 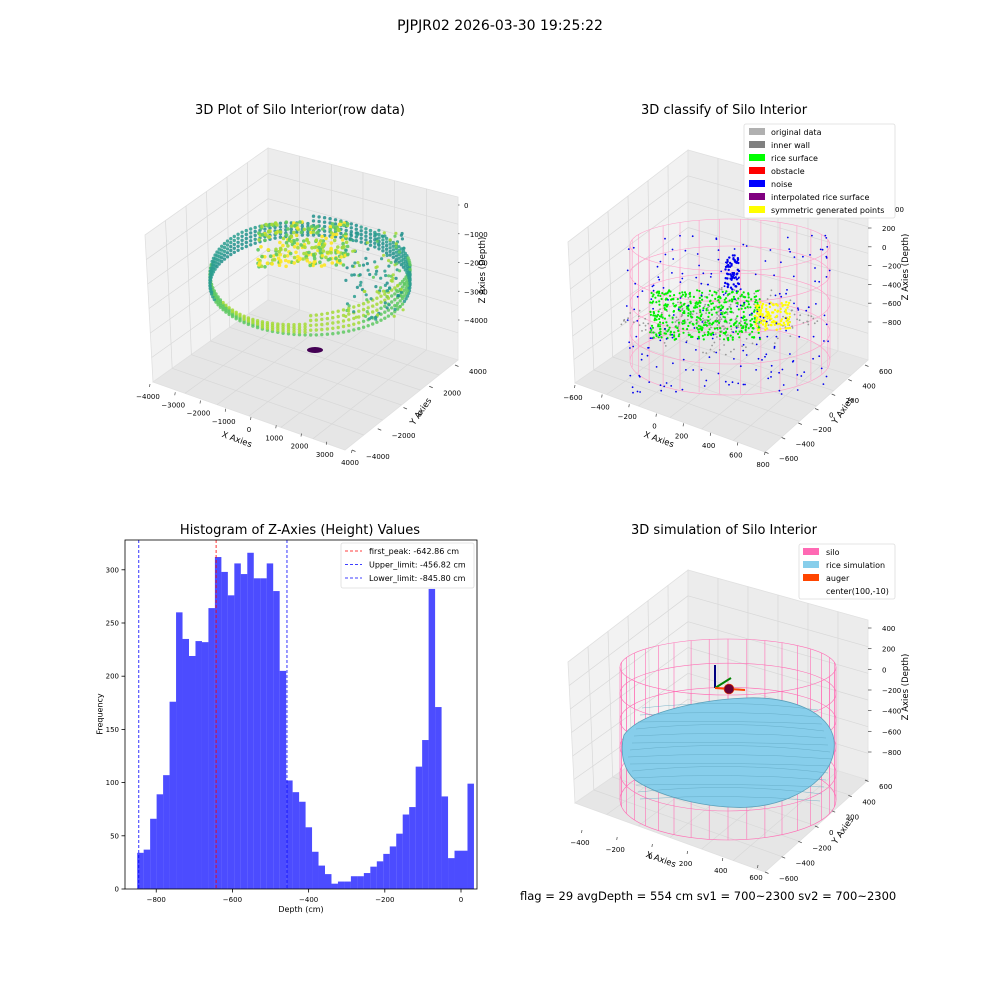 What do you see at coordinates (378, 457) in the screenshot?
I see `raw-y-axis-label: −4000` at bounding box center [378, 457].